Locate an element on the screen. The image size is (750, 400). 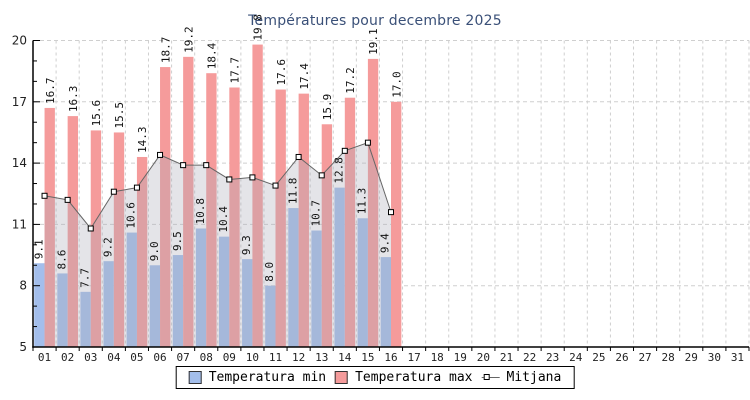
svg-text: 26 is located at coordinates (621, 357).